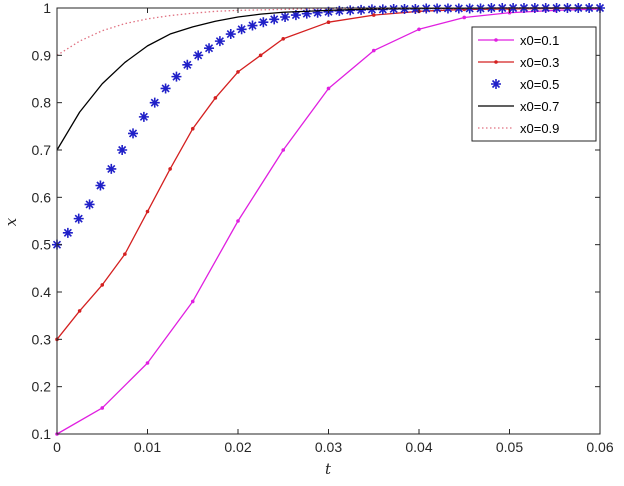 Image resolution: width=624 pixels, height=486 pixels. Describe the element at coordinates (42, 339) in the screenshot. I see `y-tick-label: 0.3` at that location.